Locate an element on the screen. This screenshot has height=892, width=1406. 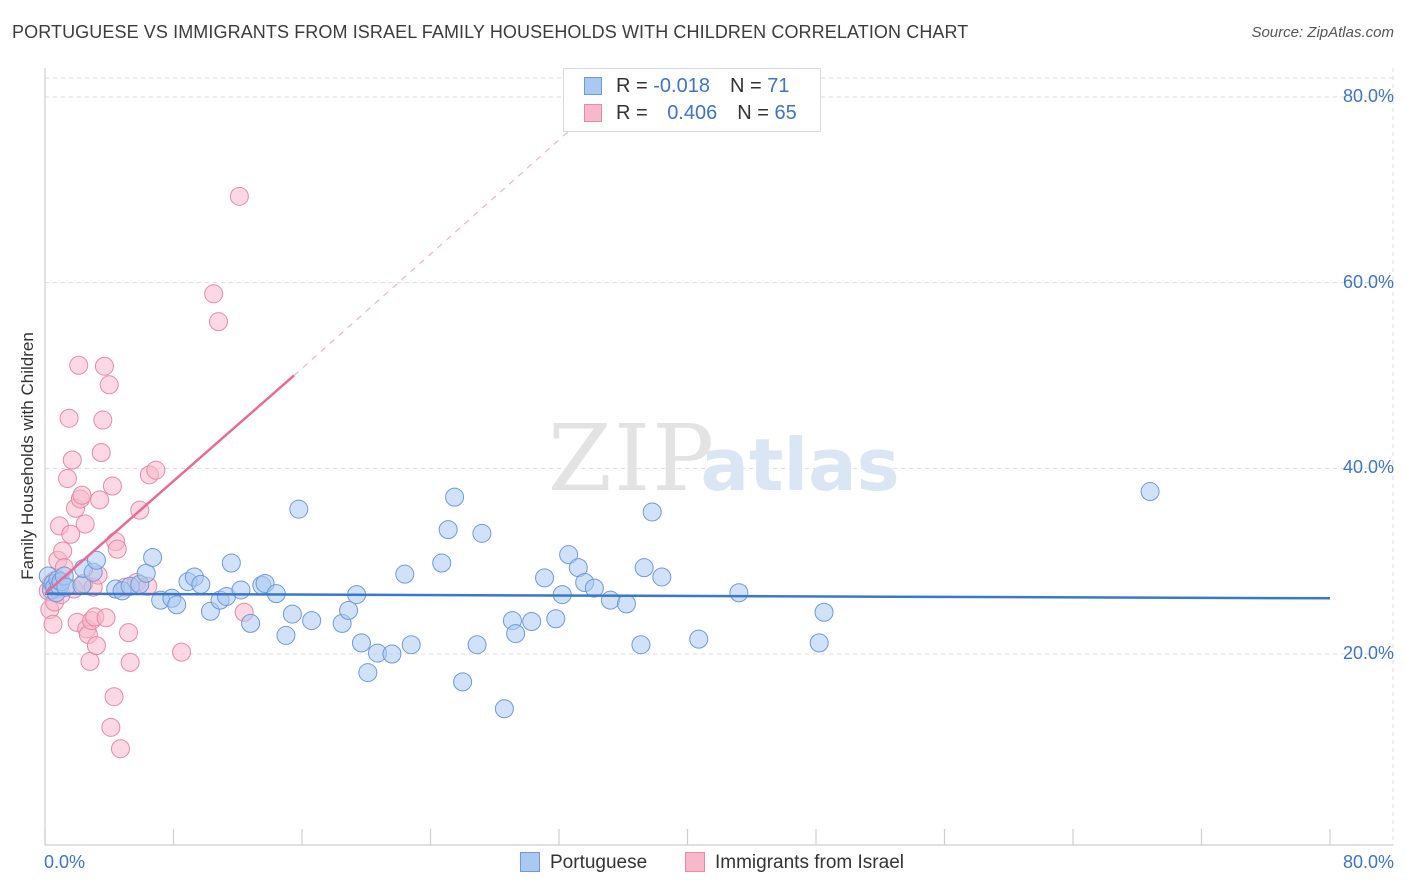
y-tick-label: 40.0% is located at coordinates (1368, 467).